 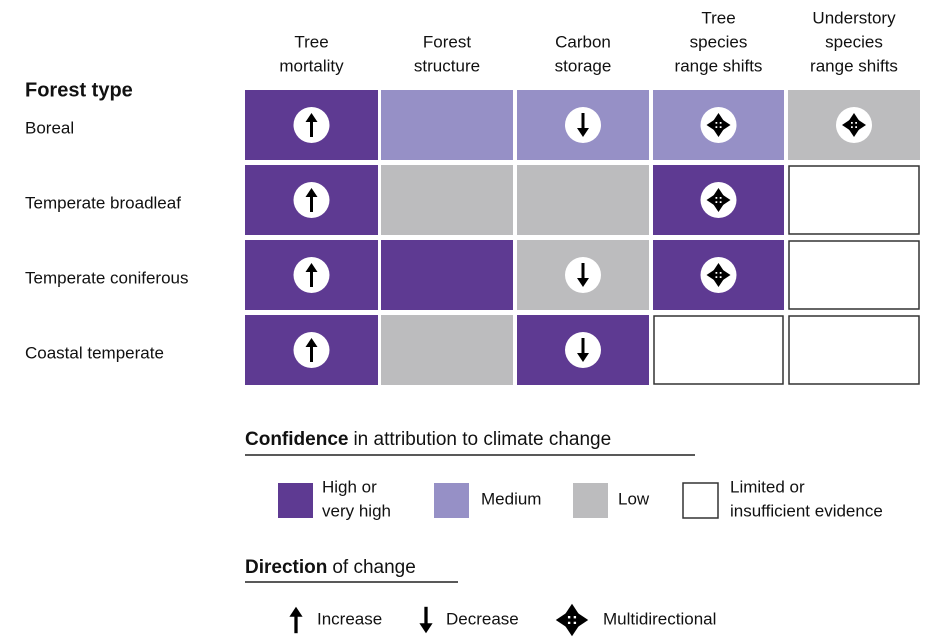 I want to click on column-header: storage, so click(x=583, y=65).